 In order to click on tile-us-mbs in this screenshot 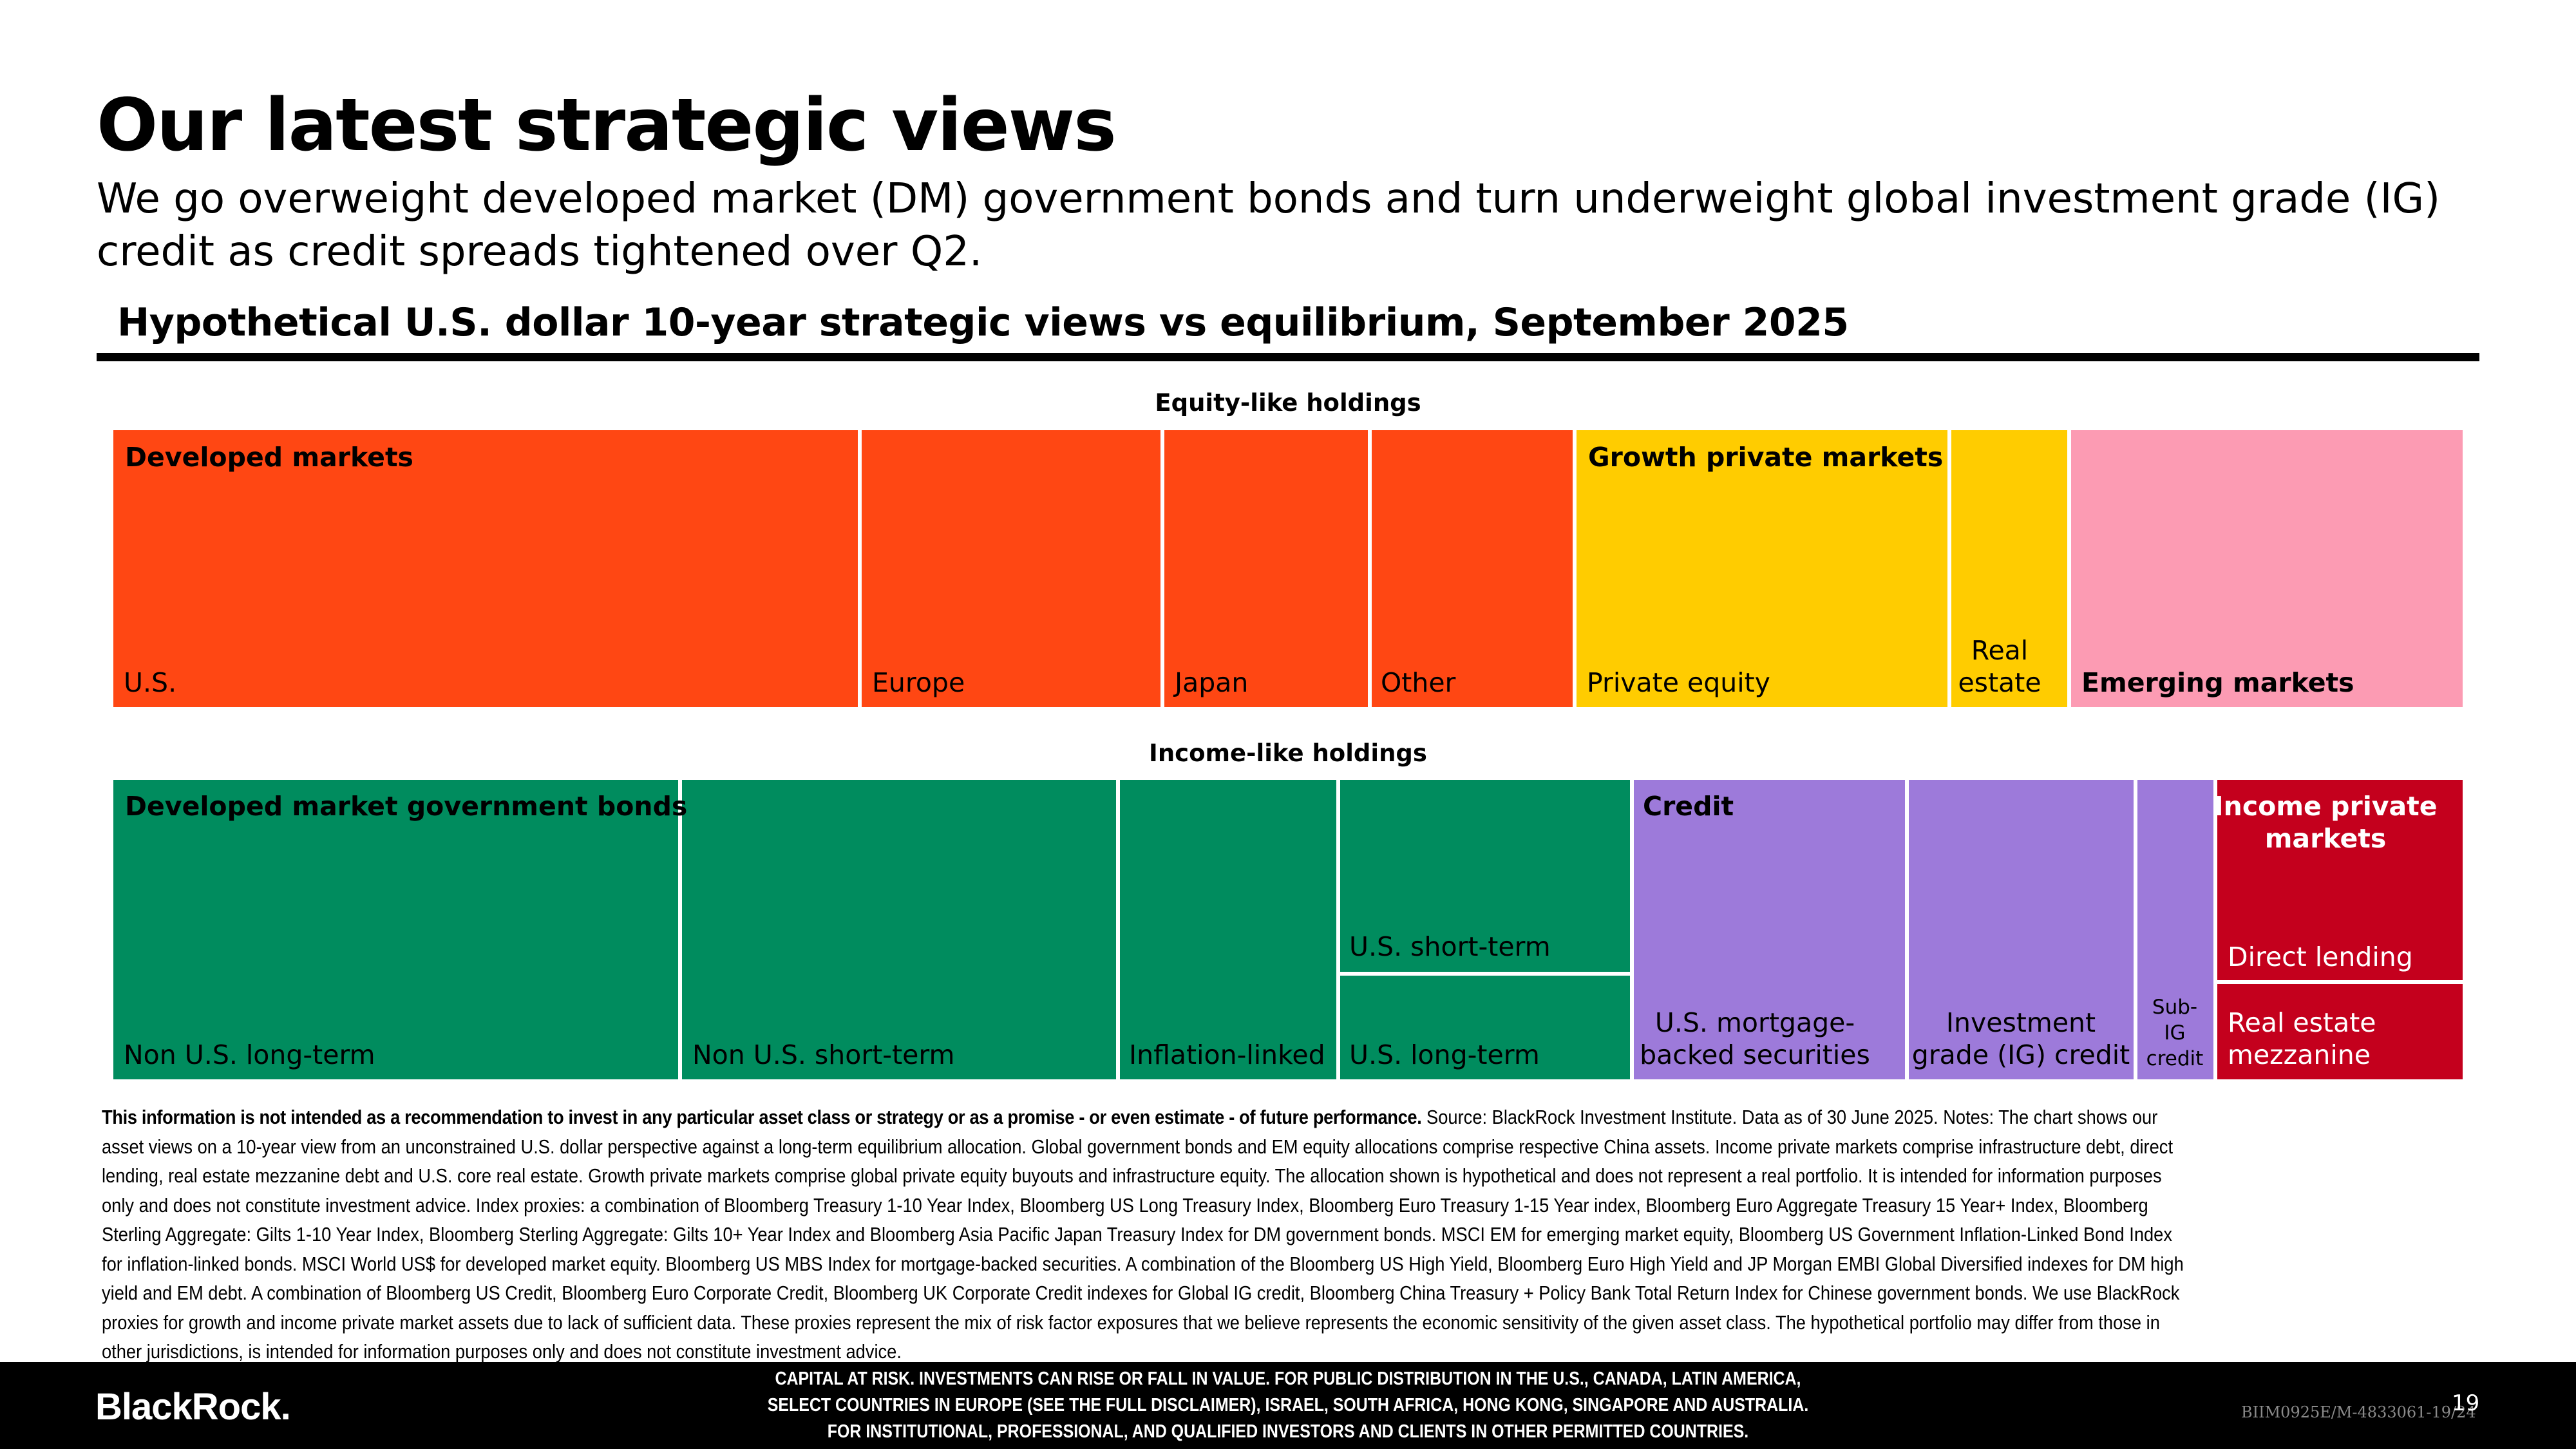, I will do `click(1770, 930)`.